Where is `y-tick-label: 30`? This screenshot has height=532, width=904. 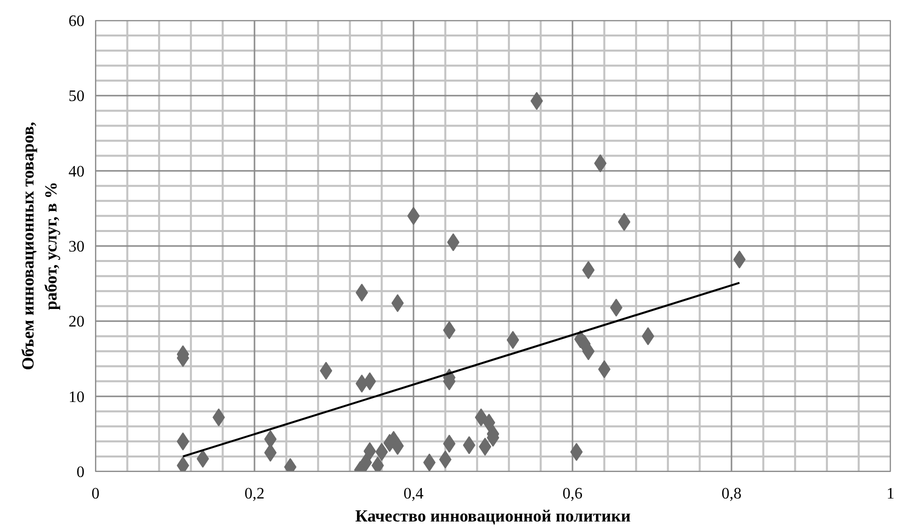
y-tick-label: 30 is located at coordinates (76, 247).